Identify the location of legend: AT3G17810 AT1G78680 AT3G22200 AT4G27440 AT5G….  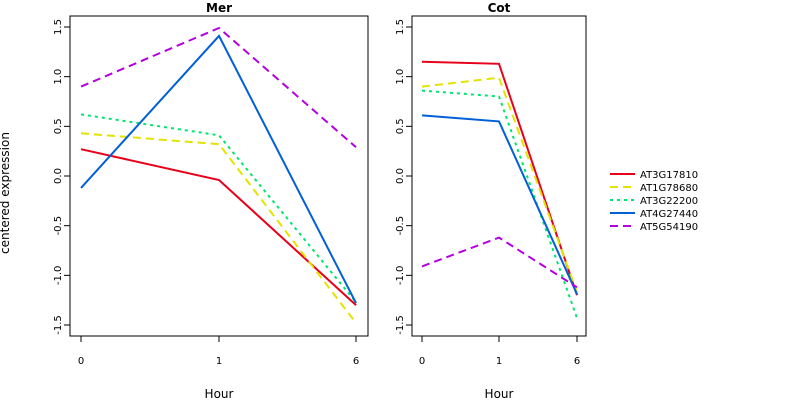
(654, 201).